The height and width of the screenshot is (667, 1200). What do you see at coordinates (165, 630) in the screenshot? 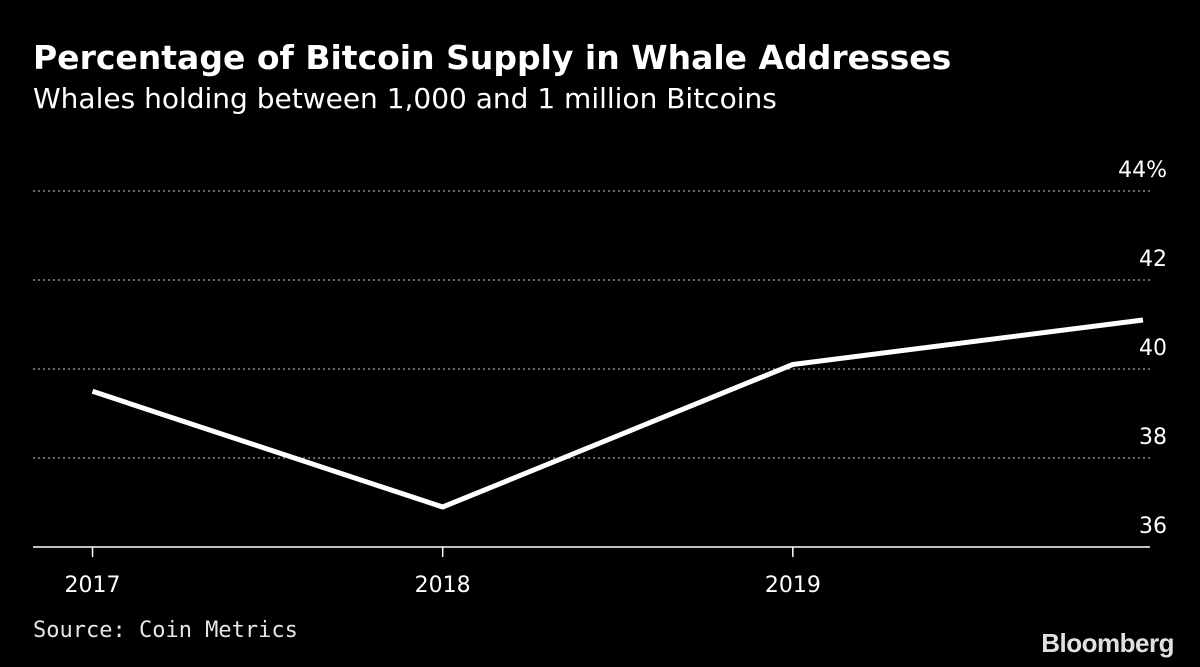
I see `source-note: Source: Coin Metrics` at bounding box center [165, 630].